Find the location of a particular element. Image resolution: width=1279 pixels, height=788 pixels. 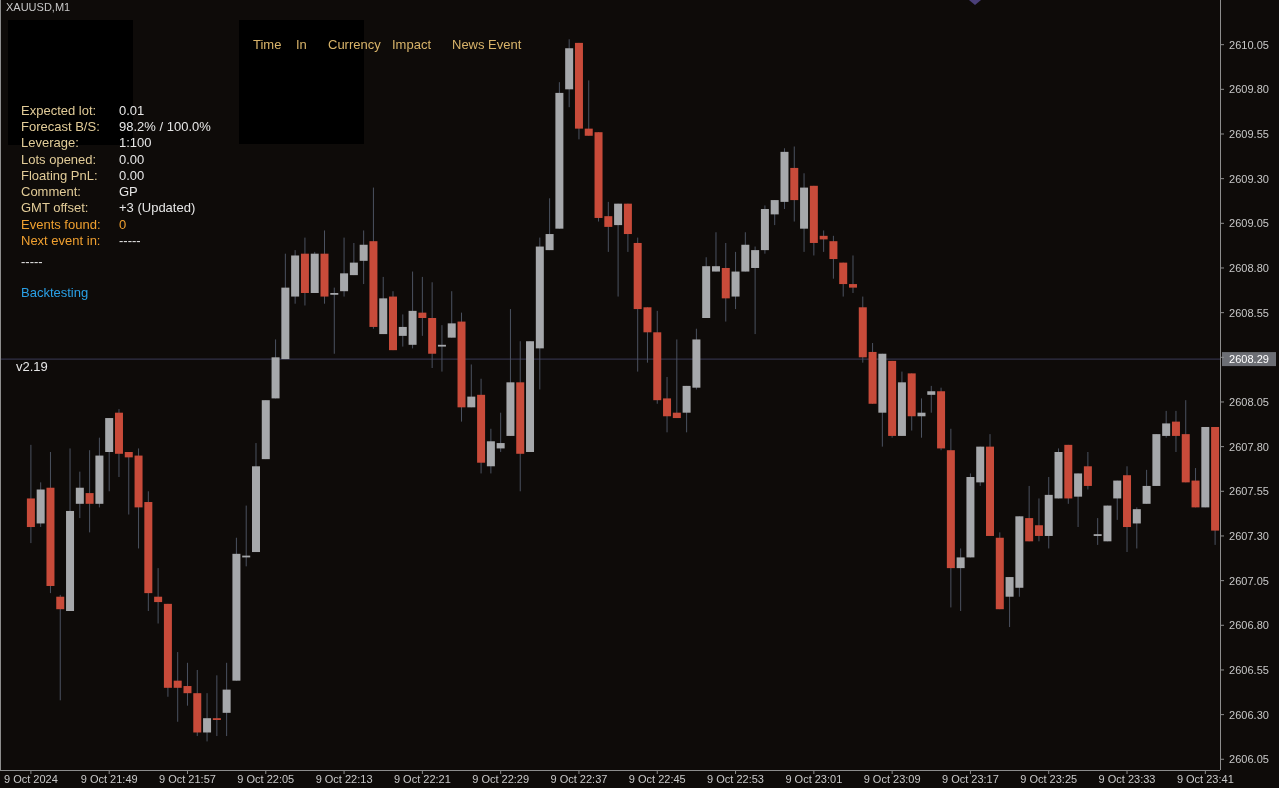

y-tick-label: 2606.30 is located at coordinates (1249, 714).